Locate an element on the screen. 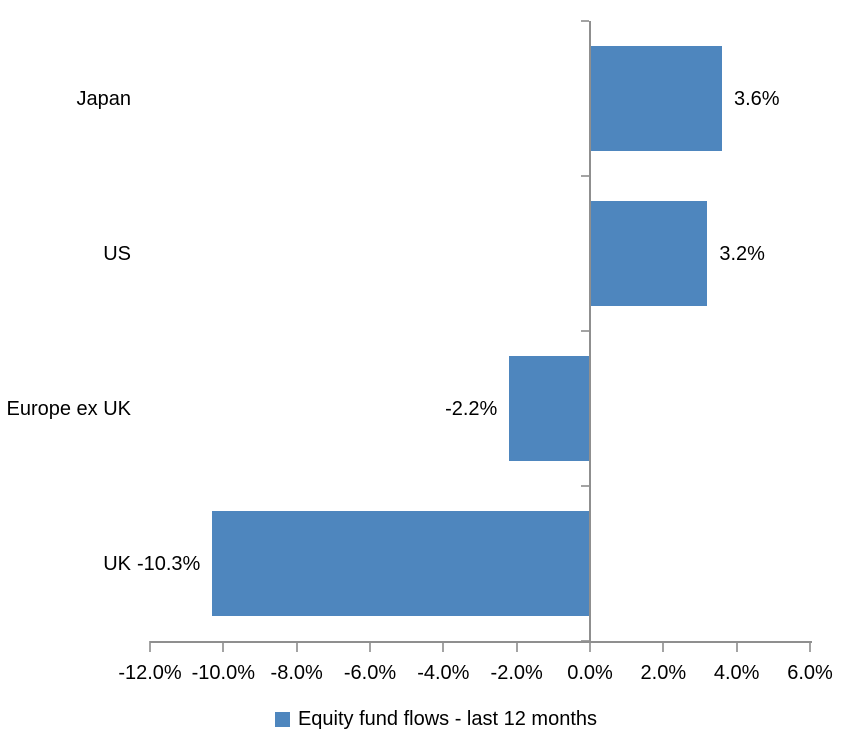 The width and height of the screenshot is (852, 747). x-axis-tick-label: 4.0% is located at coordinates (736, 673).